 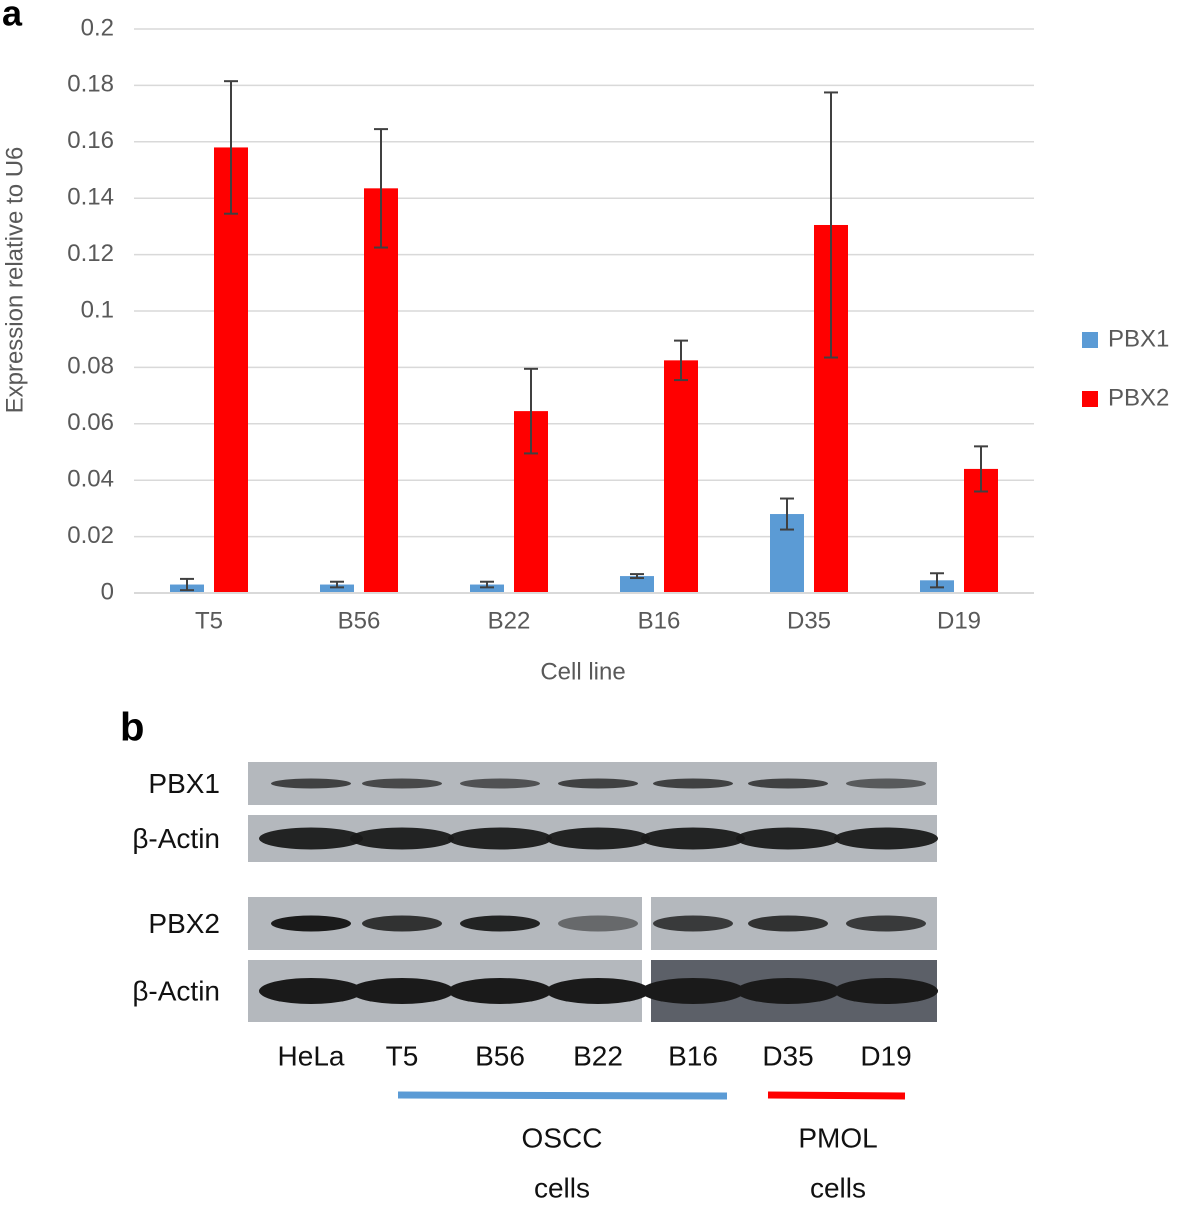 I want to click on x-tick-label: B22, so click(x=509, y=620).